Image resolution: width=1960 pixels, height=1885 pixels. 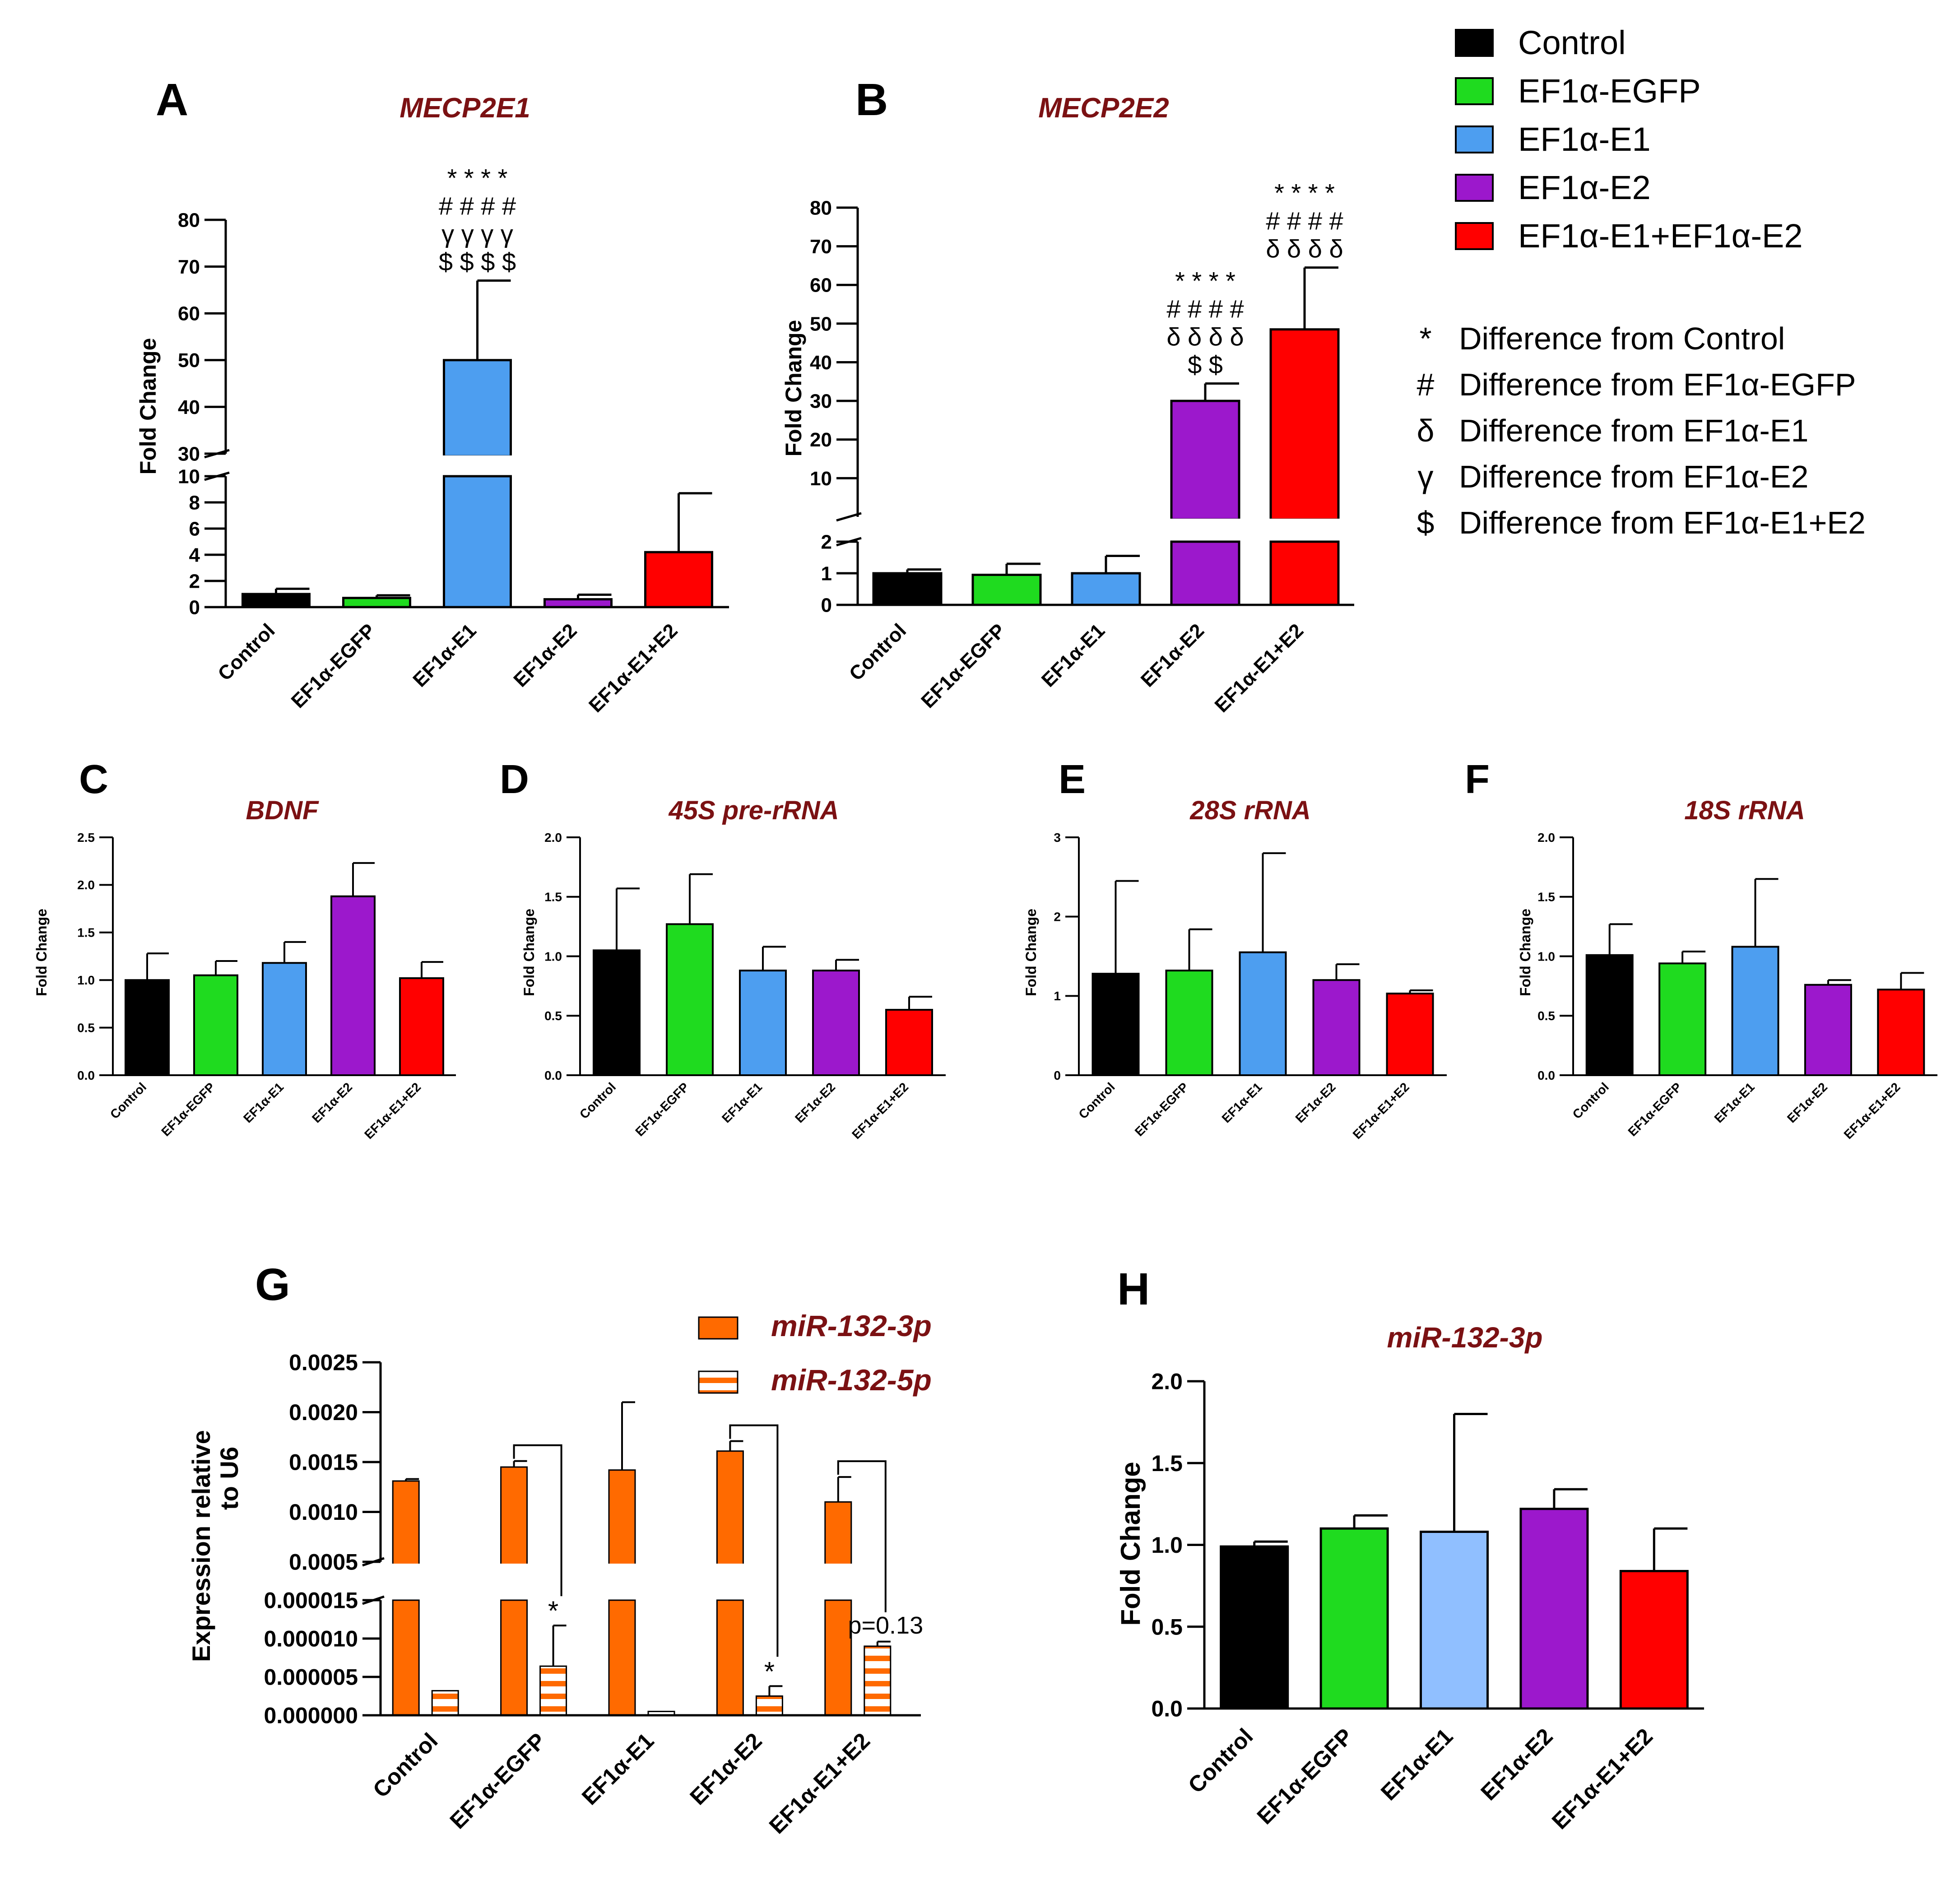 What do you see at coordinates (1657, 385) in the screenshot?
I see `legend-symbol-text: Difference from EF1α-EGFP` at bounding box center [1657, 385].